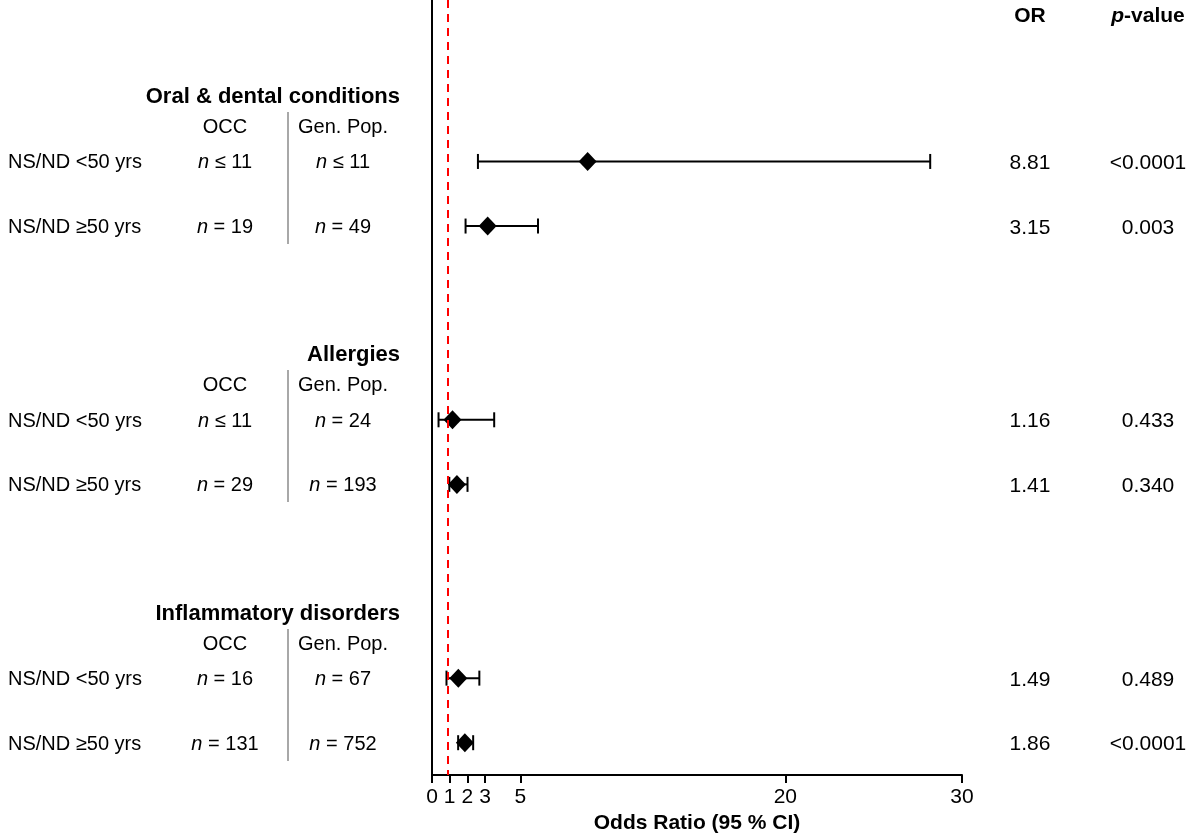 The image size is (1200, 839). What do you see at coordinates (520, 795) in the screenshot?
I see `x-tick-label: 5` at bounding box center [520, 795].